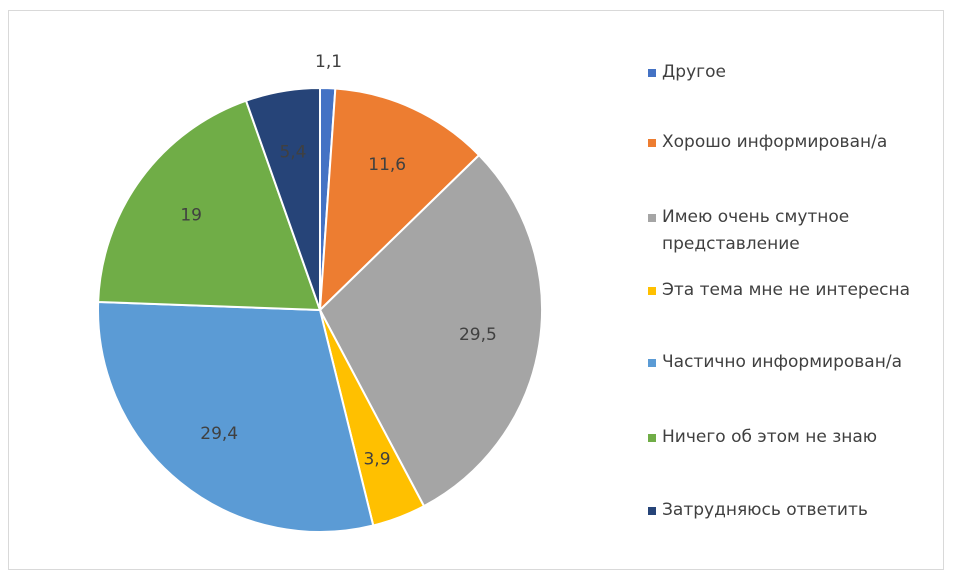  I want to click on legend-item: Имею очень смутное представление, so click(788, 231).